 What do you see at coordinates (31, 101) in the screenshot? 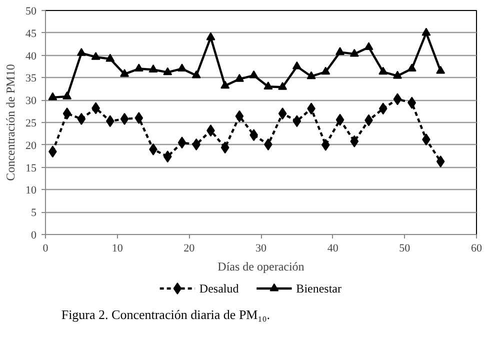
I see `y-tick-label: 30` at bounding box center [31, 101].